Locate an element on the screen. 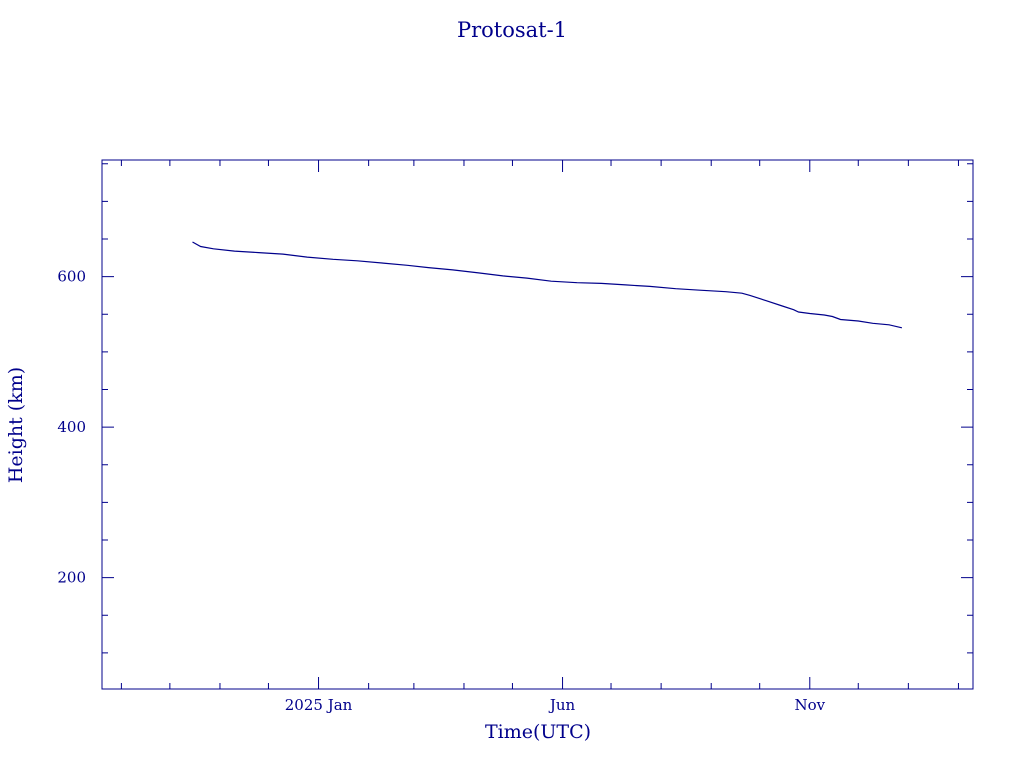  data-series is located at coordinates (547, 285).